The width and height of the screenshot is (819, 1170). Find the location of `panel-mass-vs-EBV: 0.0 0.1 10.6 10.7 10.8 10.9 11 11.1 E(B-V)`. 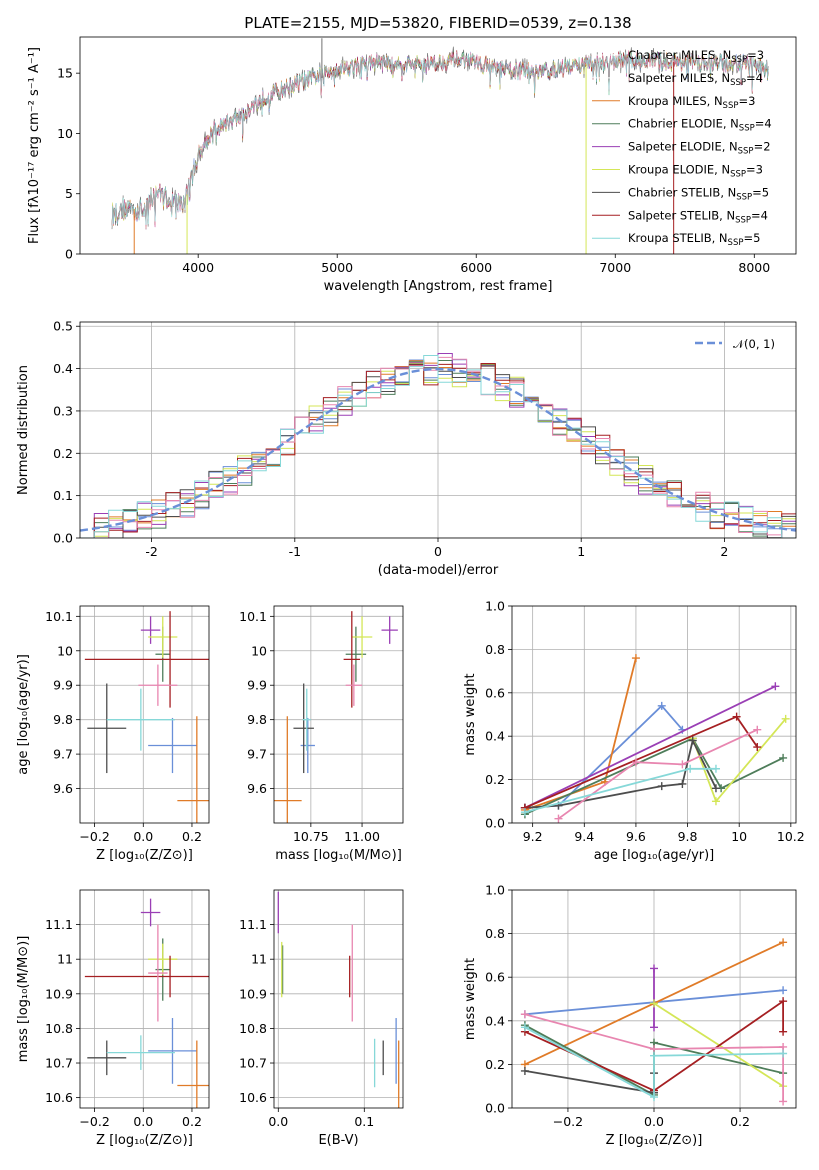

panel-mass-vs-EBV: 0.0 0.1 10.6 10.7 10.8 10.9 11 11.1 E(B-V) is located at coordinates (321, 1018).